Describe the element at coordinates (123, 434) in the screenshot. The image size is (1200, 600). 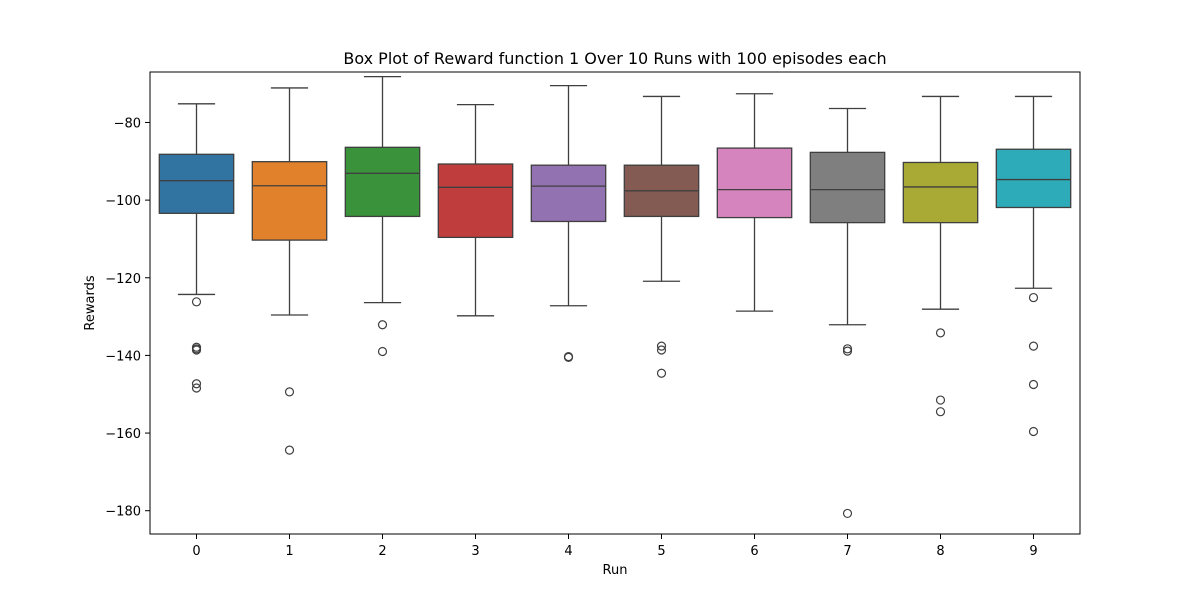
I see `y-tick-label: −160` at that location.